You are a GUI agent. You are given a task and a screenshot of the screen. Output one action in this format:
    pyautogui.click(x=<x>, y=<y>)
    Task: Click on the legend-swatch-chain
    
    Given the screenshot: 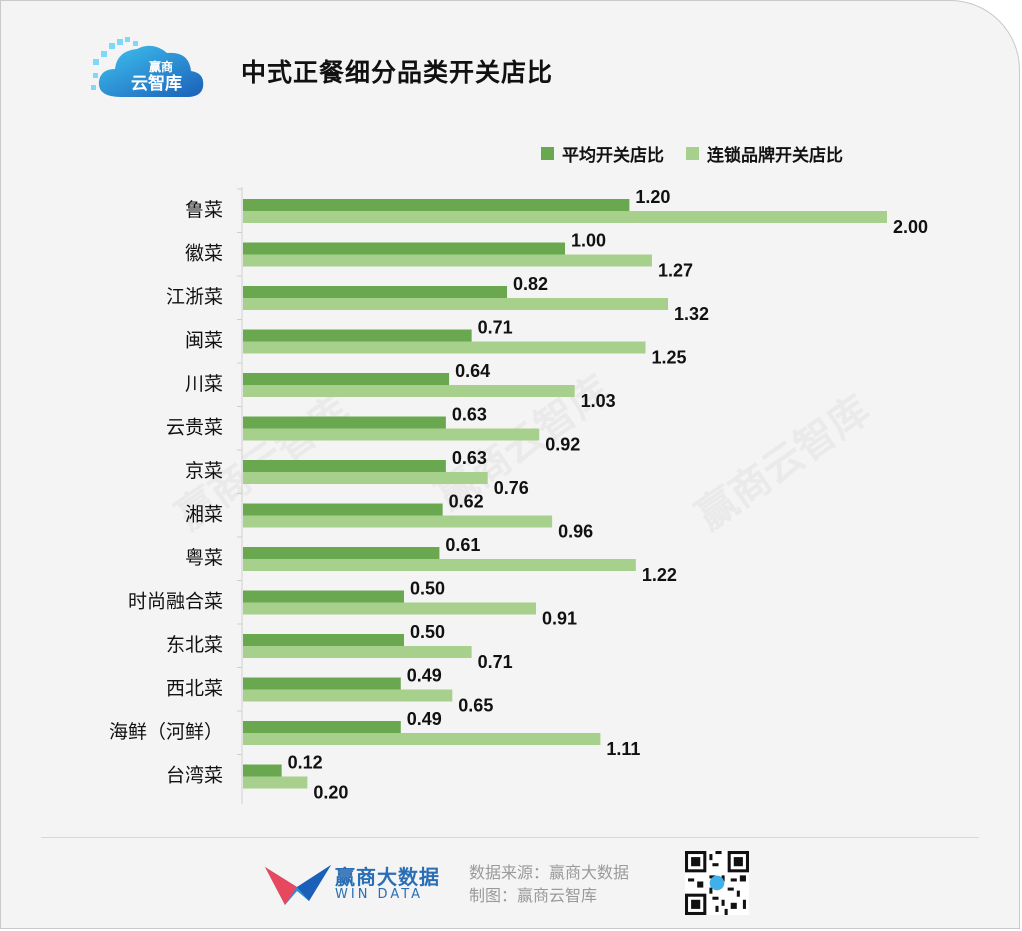 What is the action you would take?
    pyautogui.click(x=692, y=153)
    